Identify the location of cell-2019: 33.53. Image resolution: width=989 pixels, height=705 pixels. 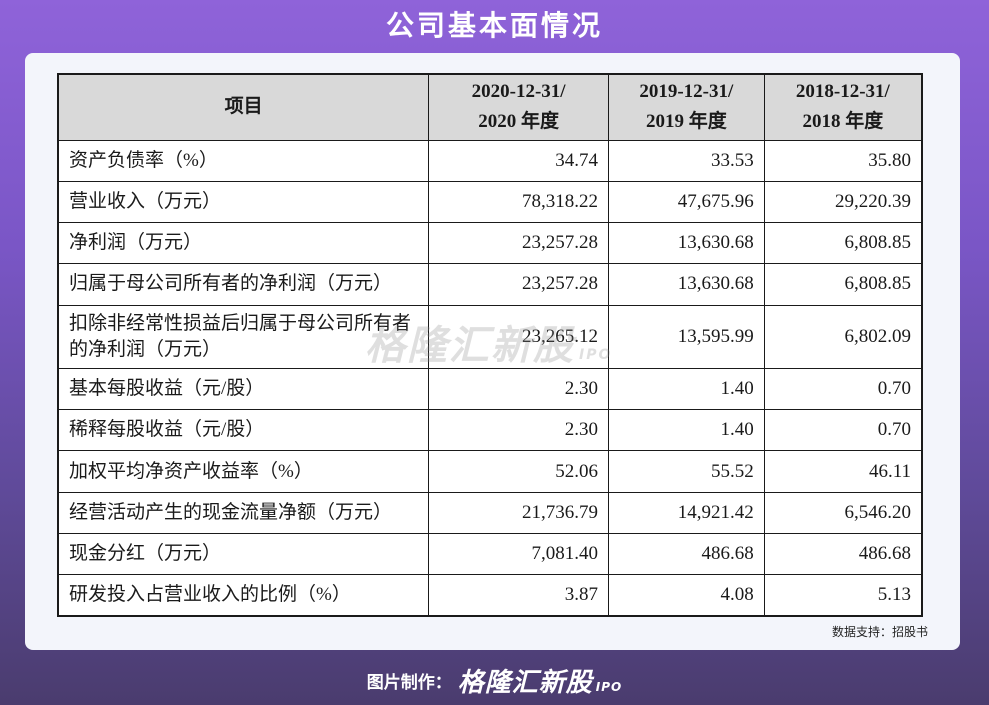
(686, 160).